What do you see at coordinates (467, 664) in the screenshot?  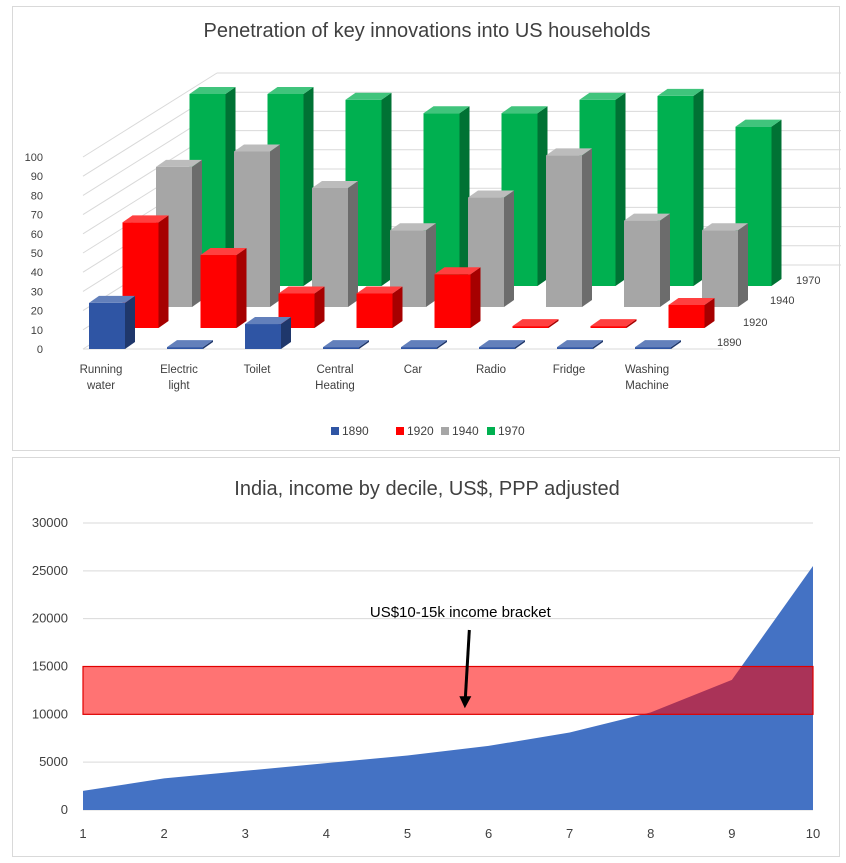 I see `annotation-arrow` at bounding box center [467, 664].